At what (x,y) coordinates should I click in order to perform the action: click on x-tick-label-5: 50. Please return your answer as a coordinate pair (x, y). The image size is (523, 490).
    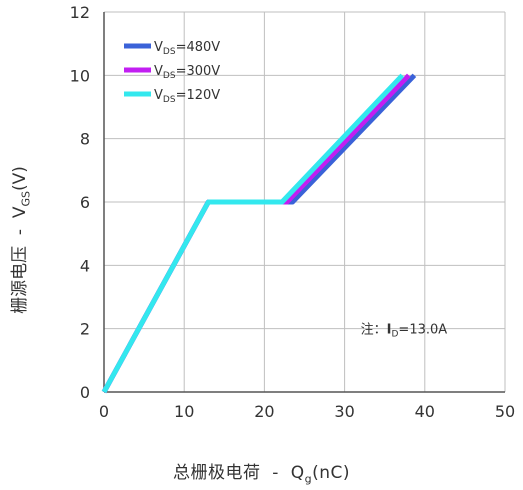
    Looking at the image, I should click on (505, 411).